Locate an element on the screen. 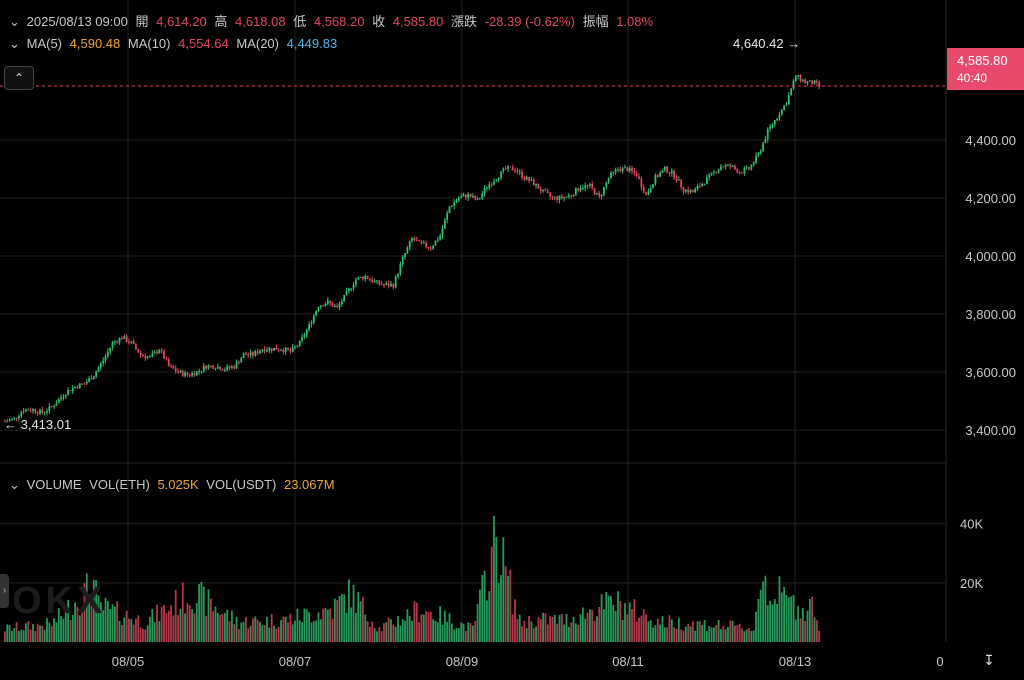 This screenshot has width=1024, height=680. collapse-button: ⌃ is located at coordinates (19, 78).